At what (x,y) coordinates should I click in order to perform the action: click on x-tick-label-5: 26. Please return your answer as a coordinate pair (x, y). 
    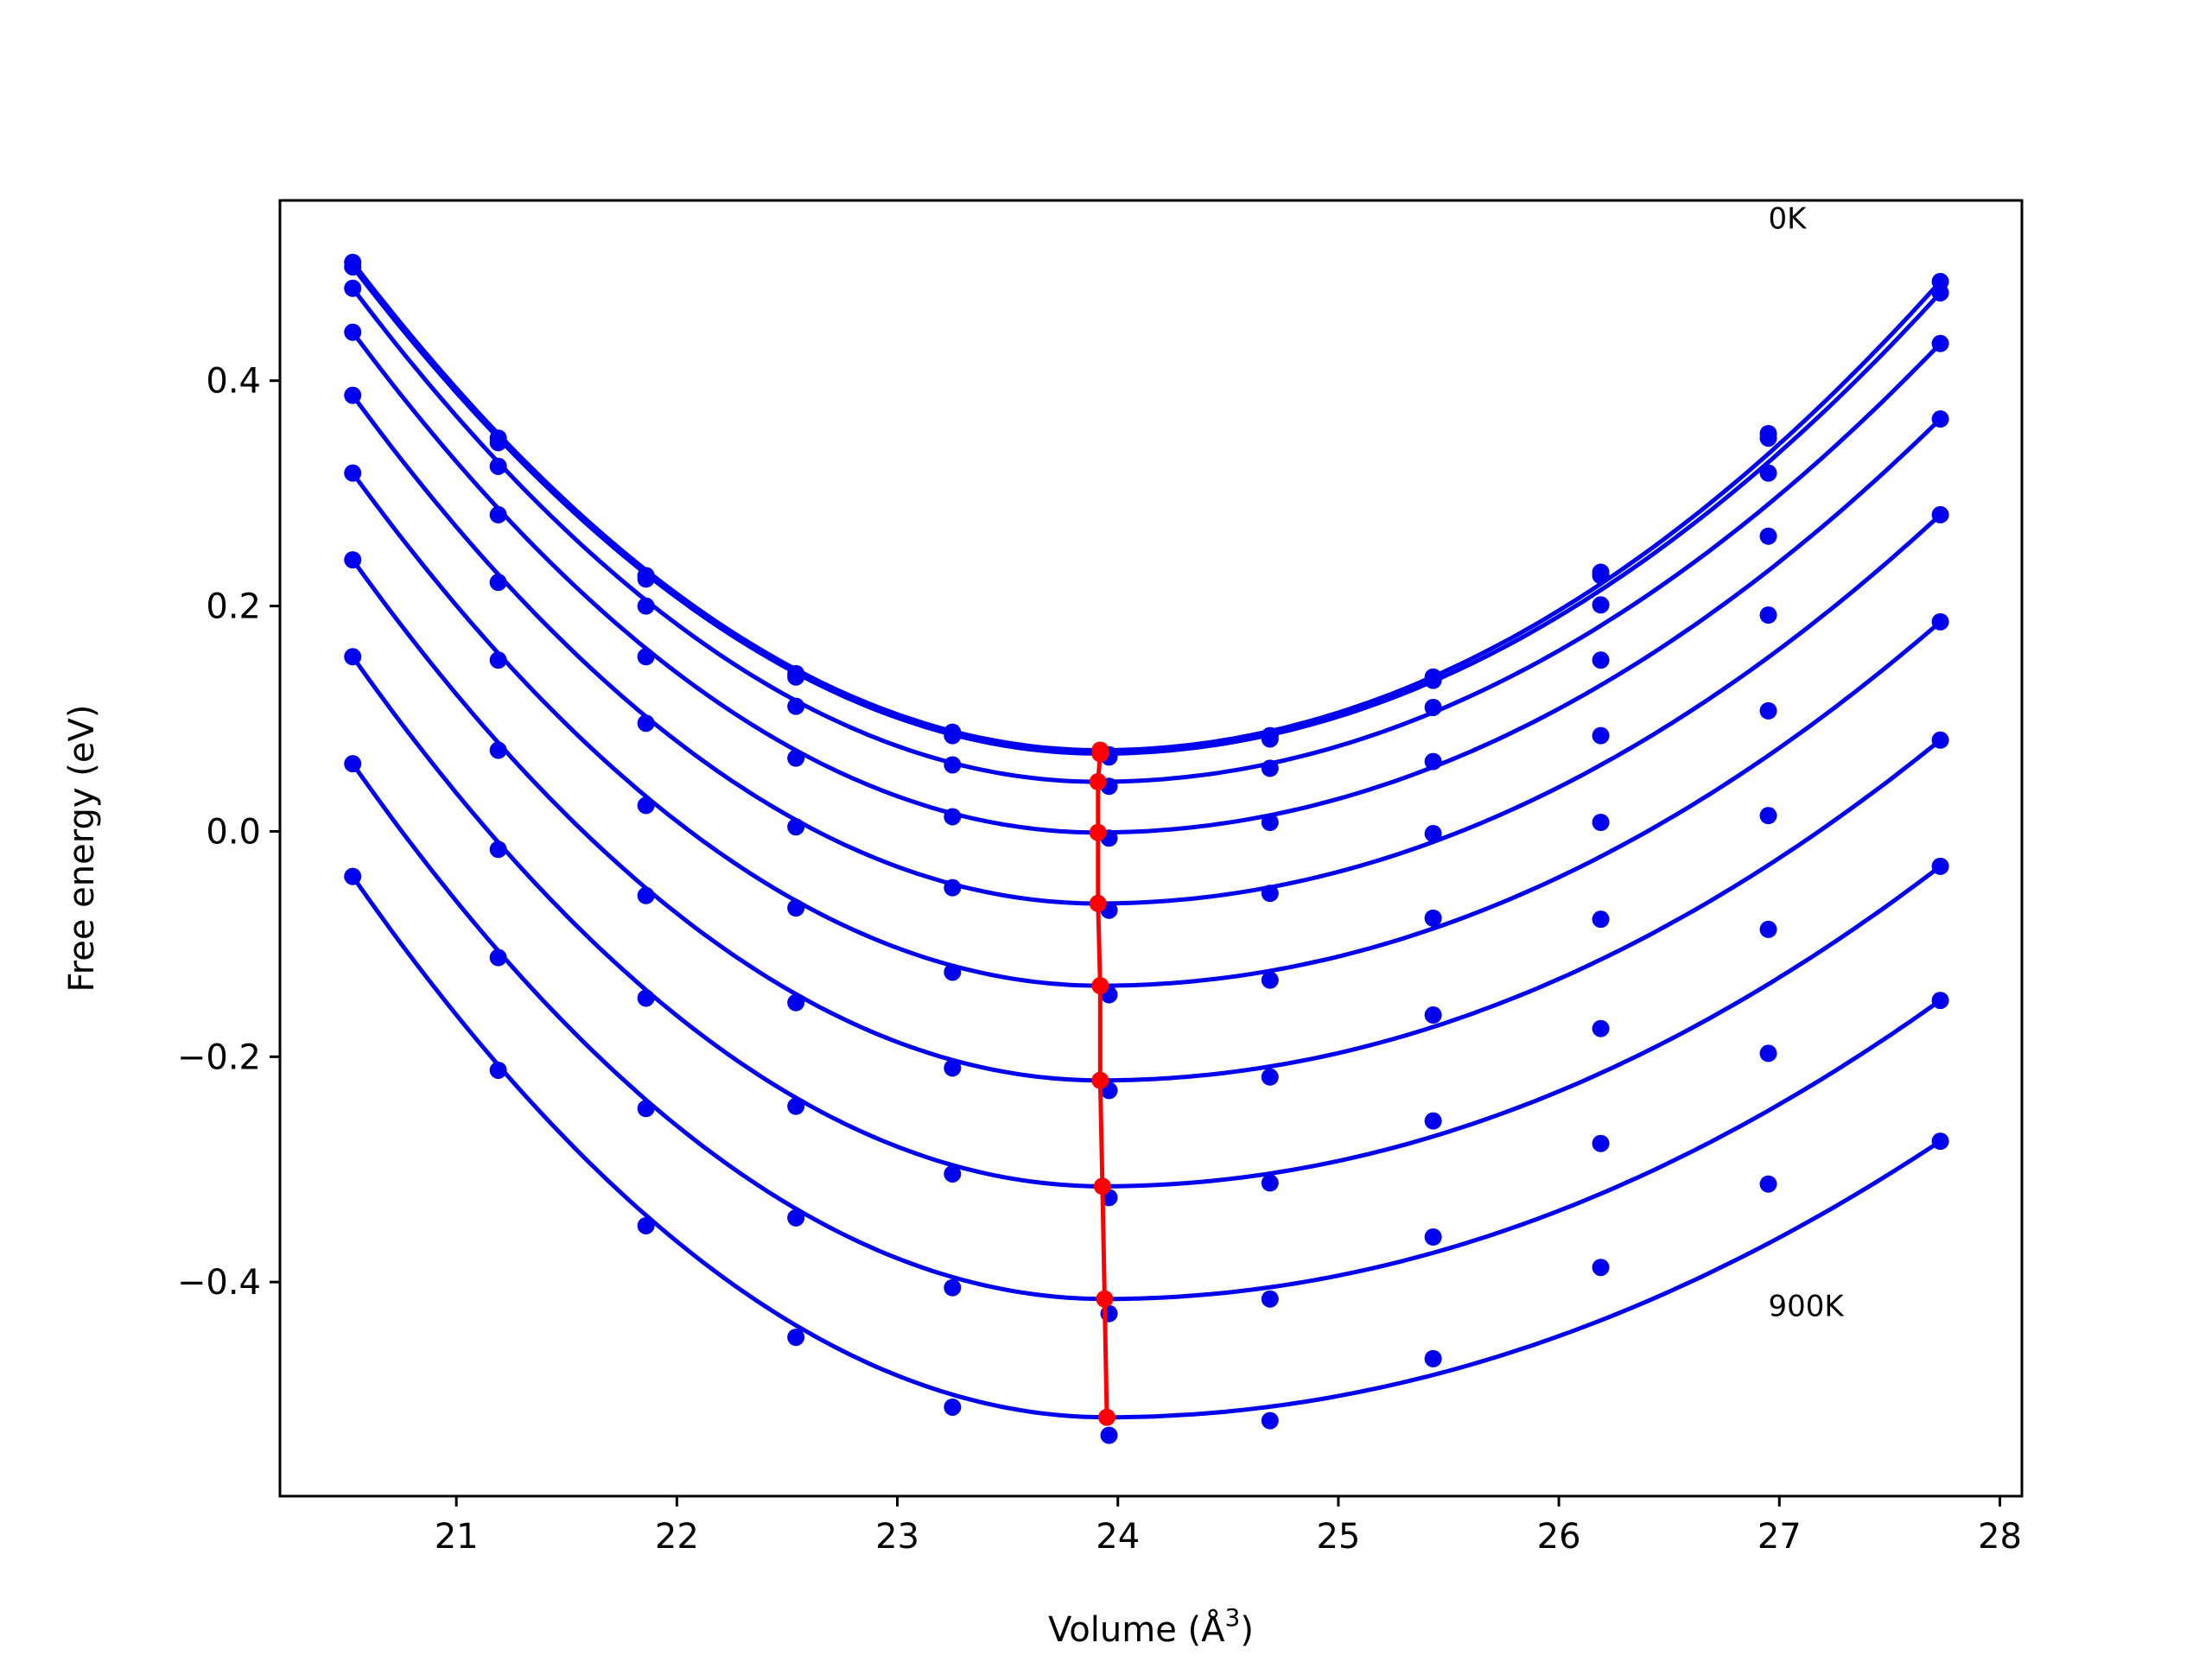
    Looking at the image, I should click on (1559, 1537).